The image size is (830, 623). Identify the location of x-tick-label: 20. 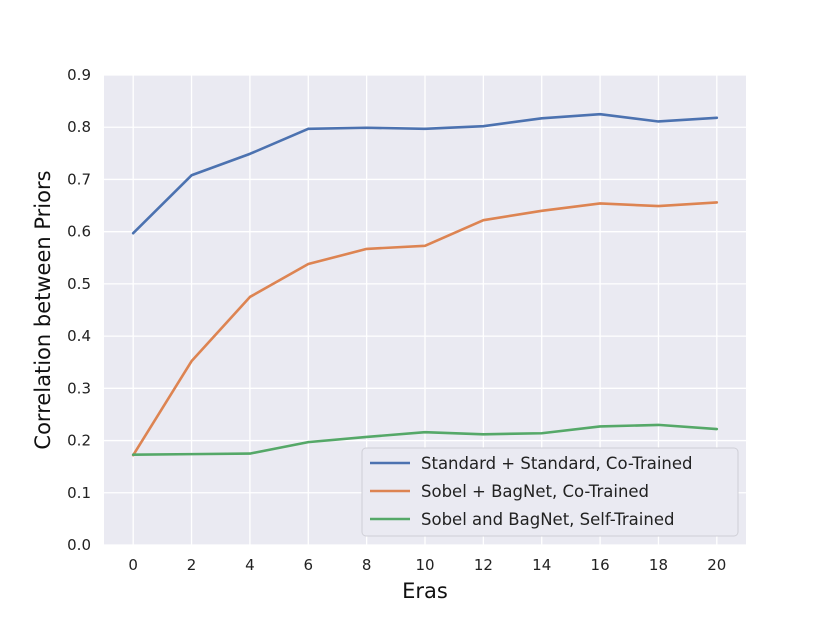
(716, 565).